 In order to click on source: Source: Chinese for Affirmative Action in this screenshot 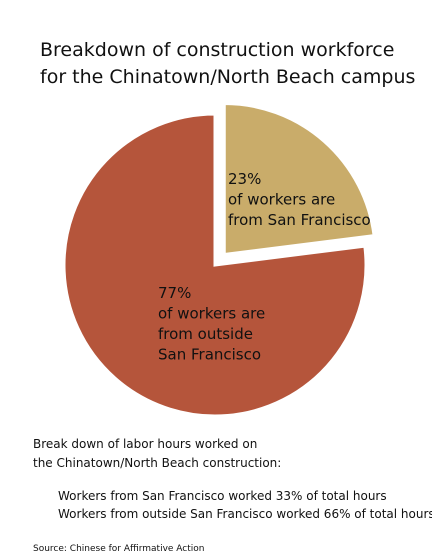, I will do `click(118, 549)`.